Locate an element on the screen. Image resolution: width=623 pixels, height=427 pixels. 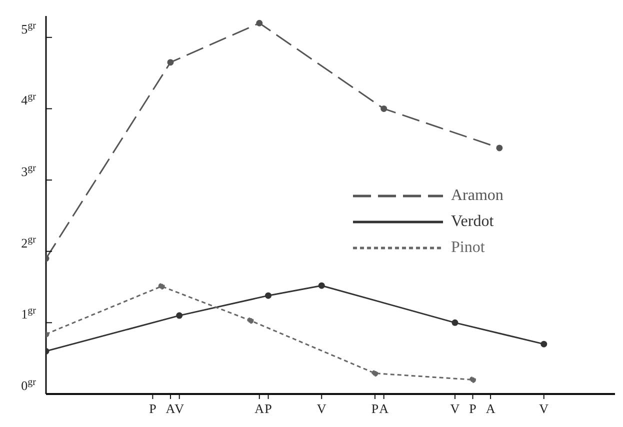
y-tick-label: 5$^{gr}$ is located at coordinates (29, 28).